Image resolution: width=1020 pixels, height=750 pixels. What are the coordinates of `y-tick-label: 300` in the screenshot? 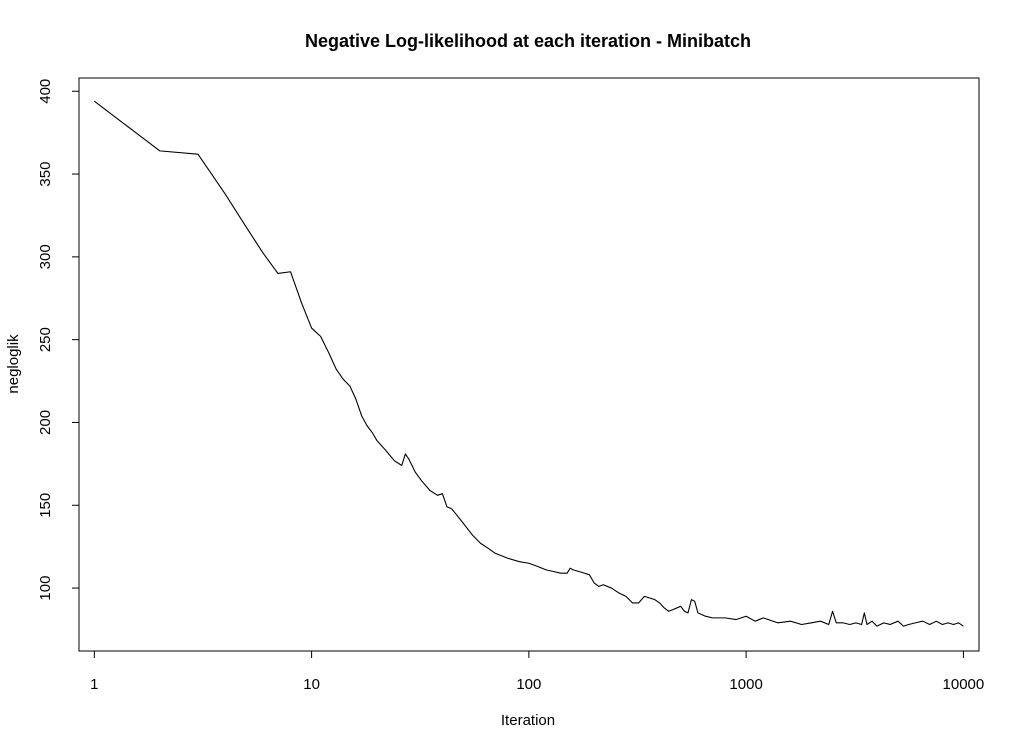 It's located at (45, 256).